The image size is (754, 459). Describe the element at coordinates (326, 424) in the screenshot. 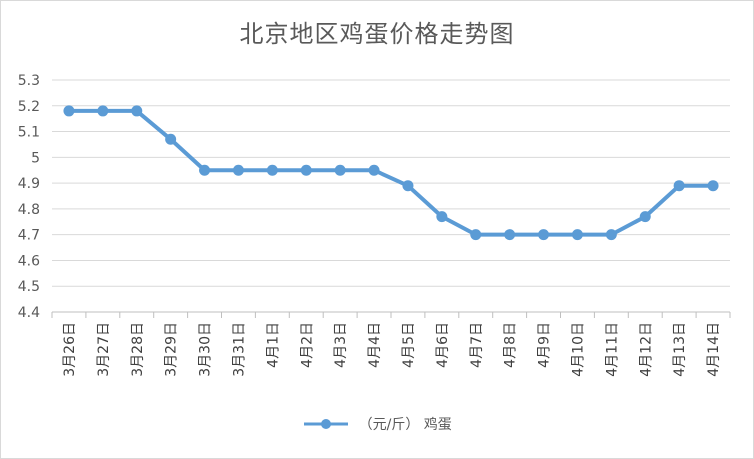

I see `legend-line-marker` at that location.